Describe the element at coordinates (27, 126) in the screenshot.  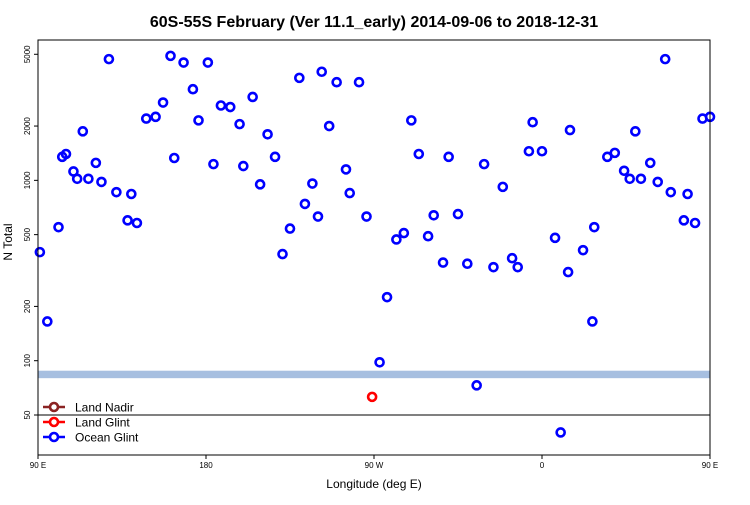
I see `y-tick-label: 2000` at that location.